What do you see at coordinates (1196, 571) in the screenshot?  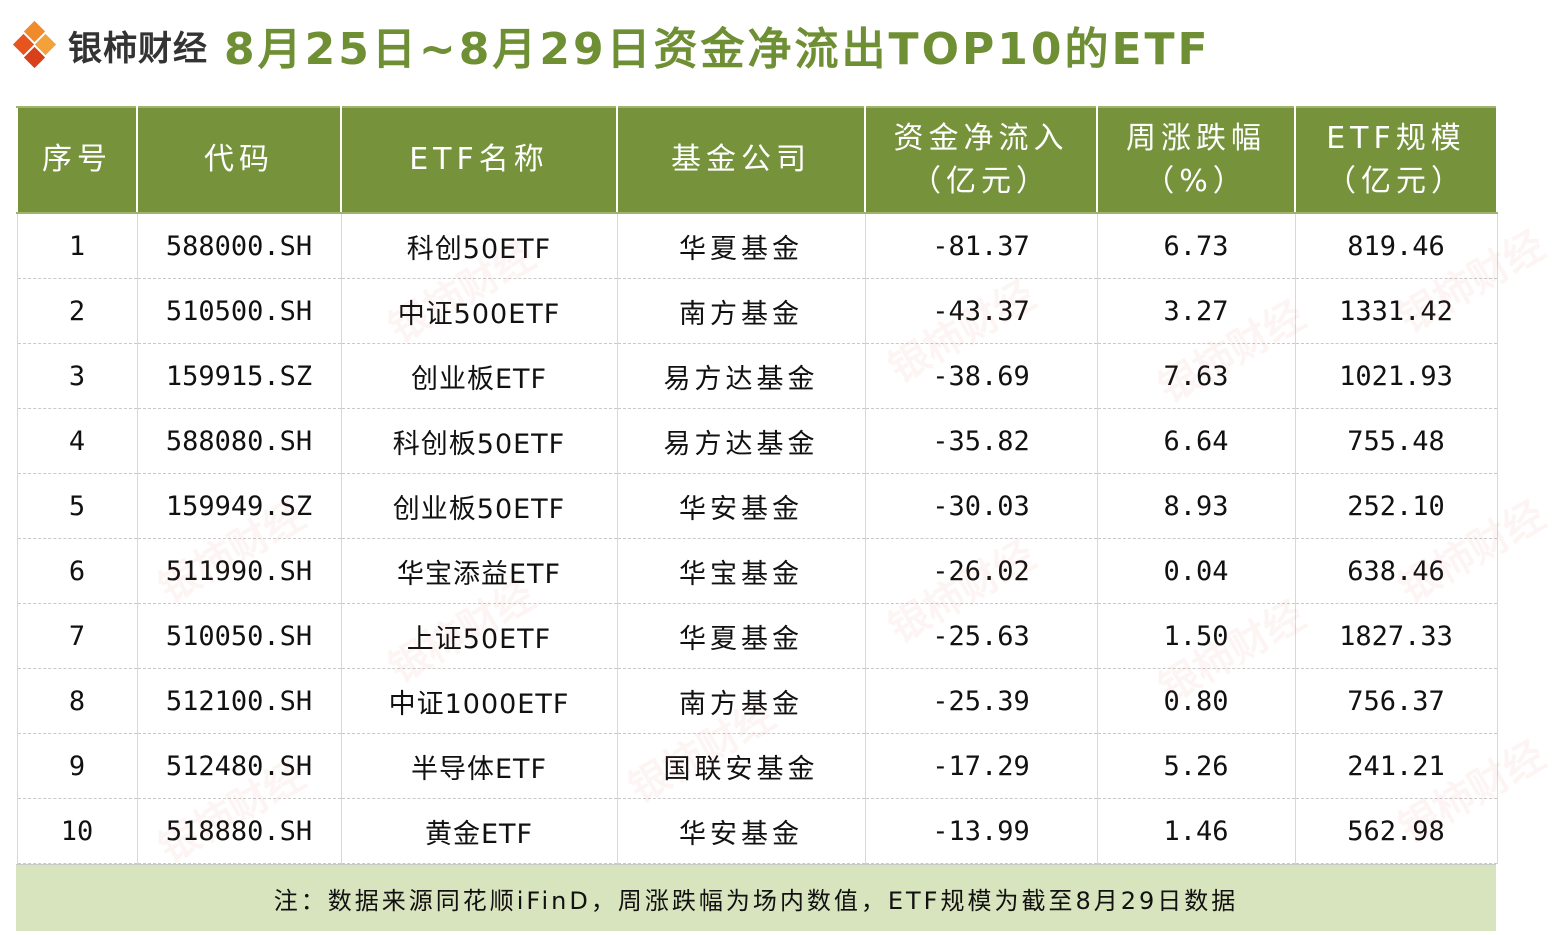 I see `weekly-change-cell: 0.04` at bounding box center [1196, 571].